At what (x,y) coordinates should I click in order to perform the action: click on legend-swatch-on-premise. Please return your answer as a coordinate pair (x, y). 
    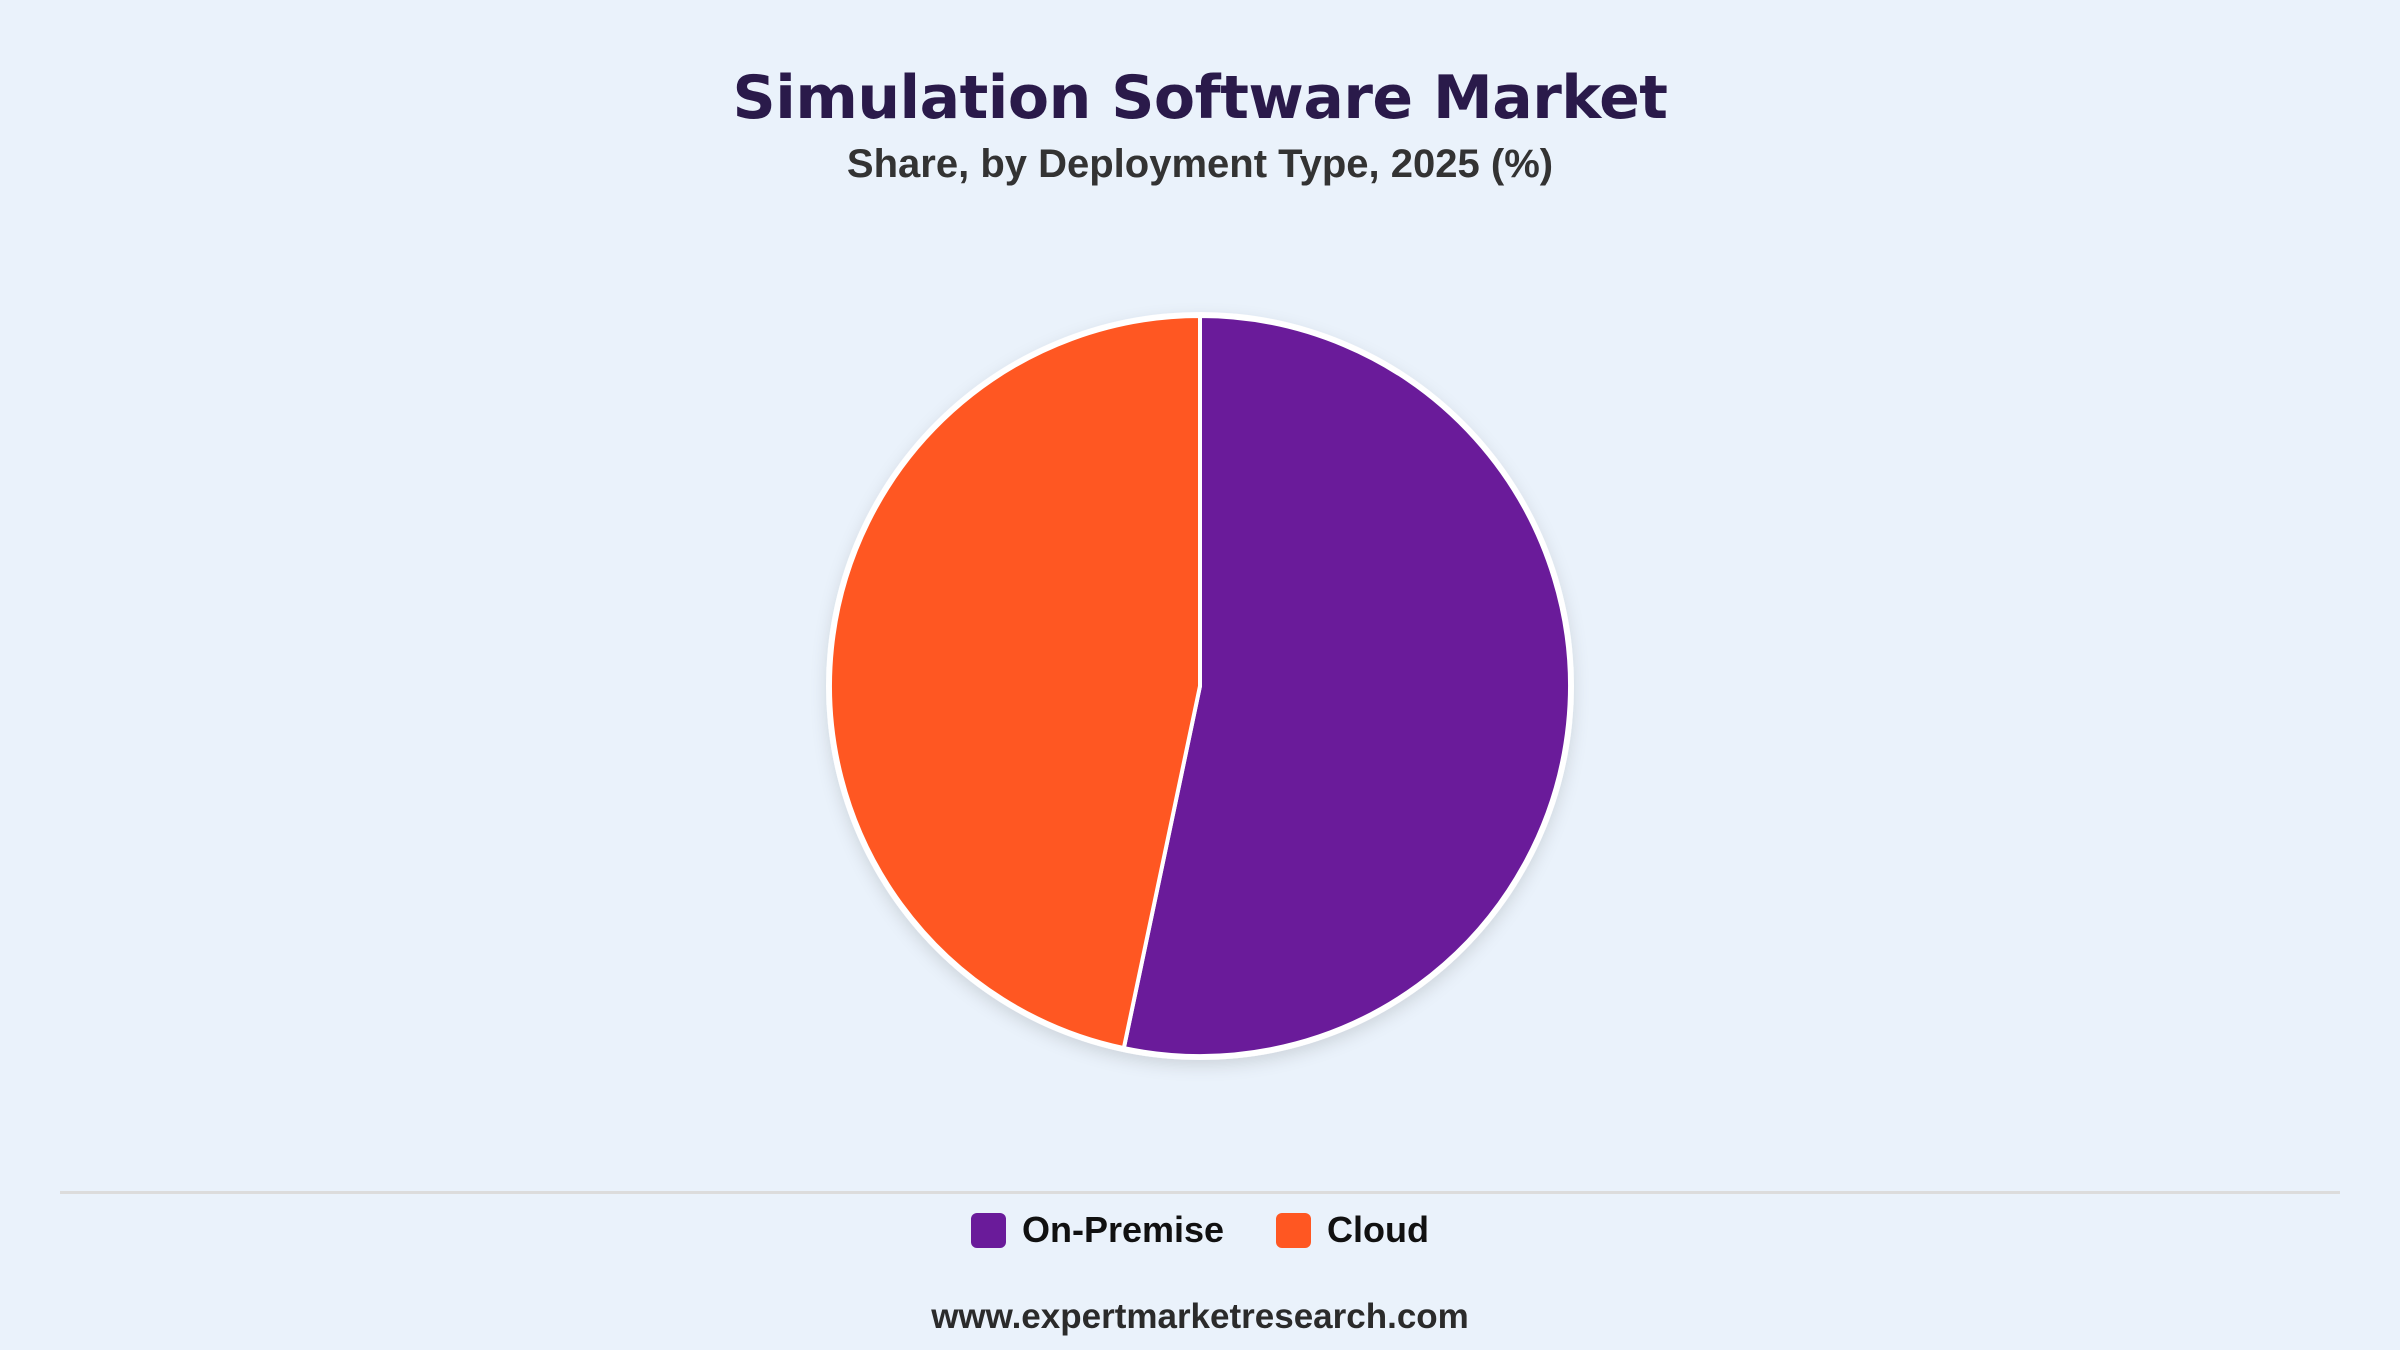
    Looking at the image, I should click on (988, 1230).